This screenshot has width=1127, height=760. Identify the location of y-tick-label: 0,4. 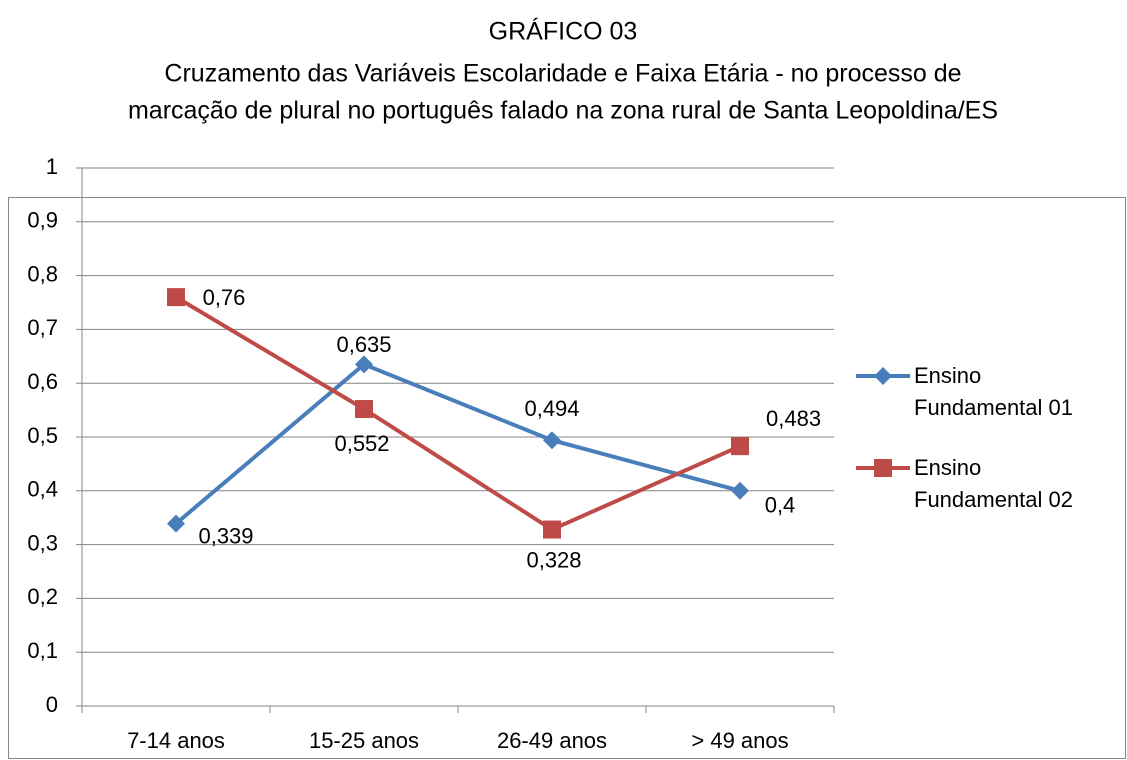
(42, 489).